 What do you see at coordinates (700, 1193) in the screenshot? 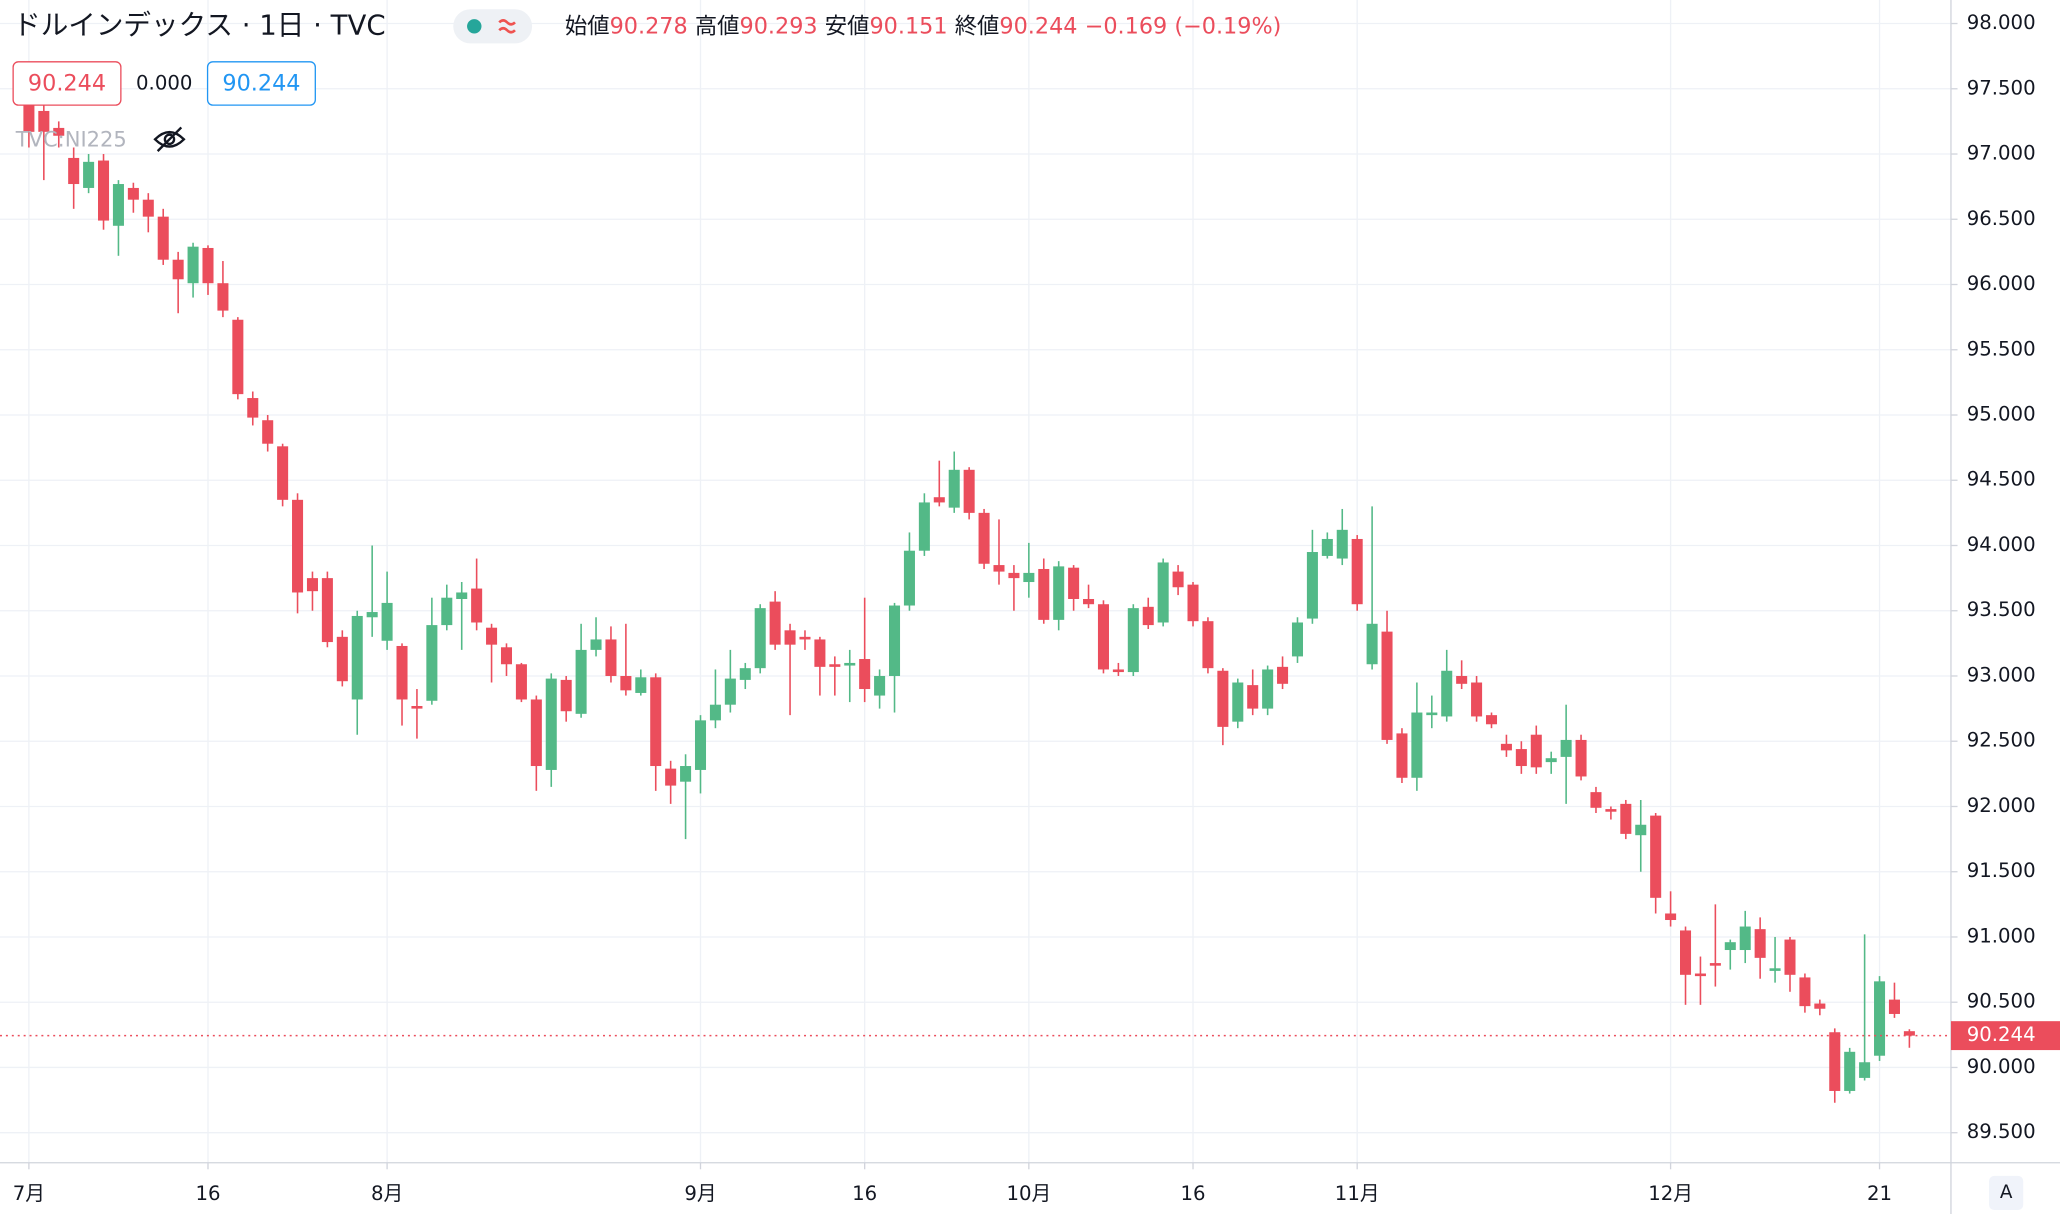
I see `x-tick-label: 9月` at bounding box center [700, 1193].